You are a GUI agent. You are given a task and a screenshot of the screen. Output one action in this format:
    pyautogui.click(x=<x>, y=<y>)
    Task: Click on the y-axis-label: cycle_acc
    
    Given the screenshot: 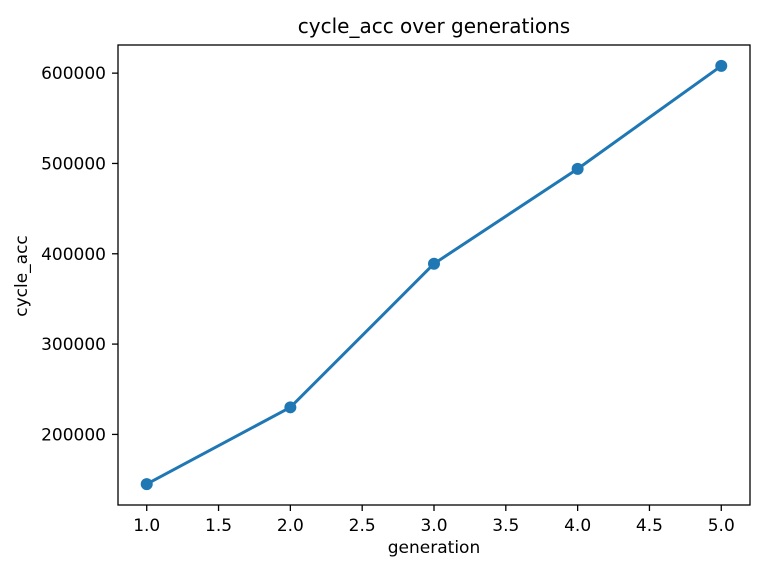 What is the action you would take?
    pyautogui.click(x=22, y=276)
    